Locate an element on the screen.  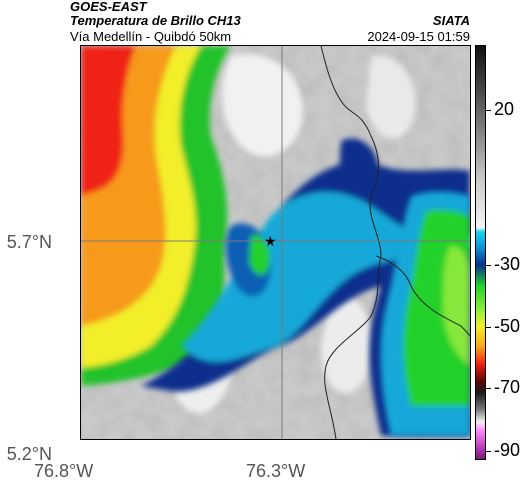
star-marker-icon: ★ is located at coordinates (270, 242).